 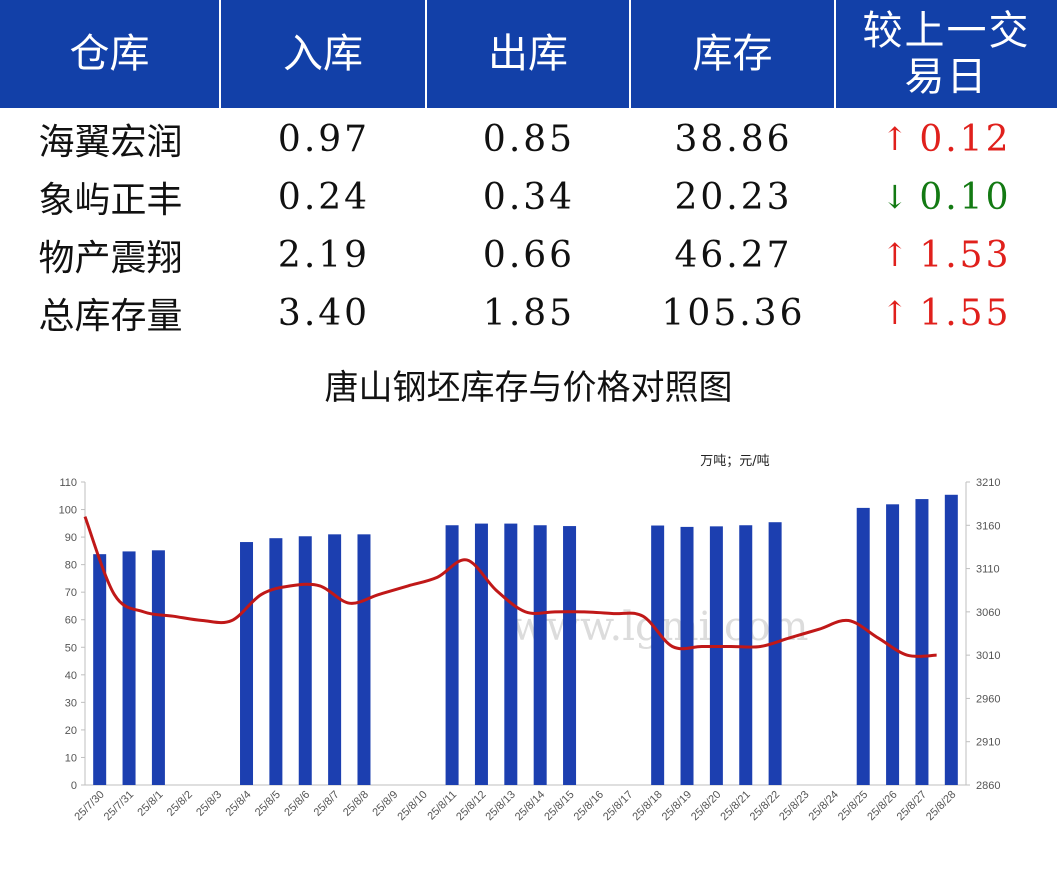 What do you see at coordinates (733, 197) in the screenshot?
I see `stock-value: 20.23` at bounding box center [733, 197].